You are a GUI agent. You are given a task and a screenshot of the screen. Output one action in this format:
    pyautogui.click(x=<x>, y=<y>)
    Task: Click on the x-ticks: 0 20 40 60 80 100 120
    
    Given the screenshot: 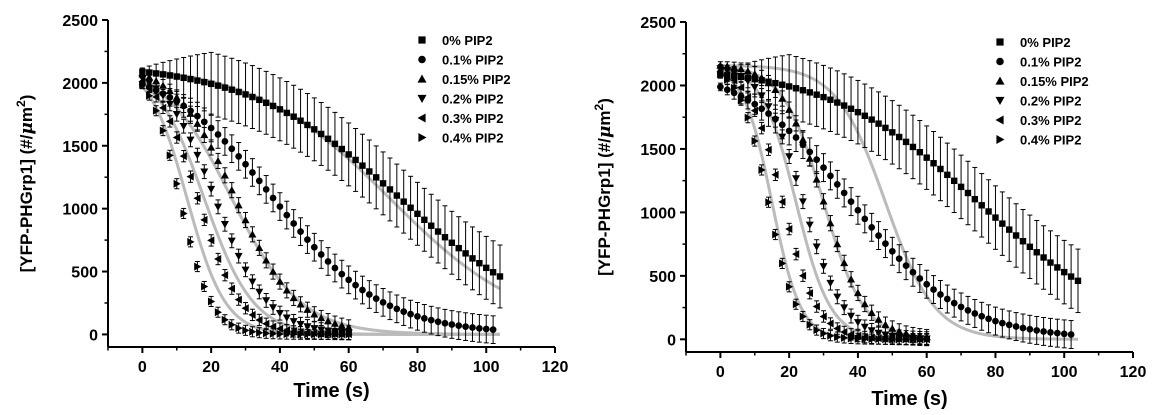 What is the action you would take?
    pyautogui.click(x=916, y=366)
    